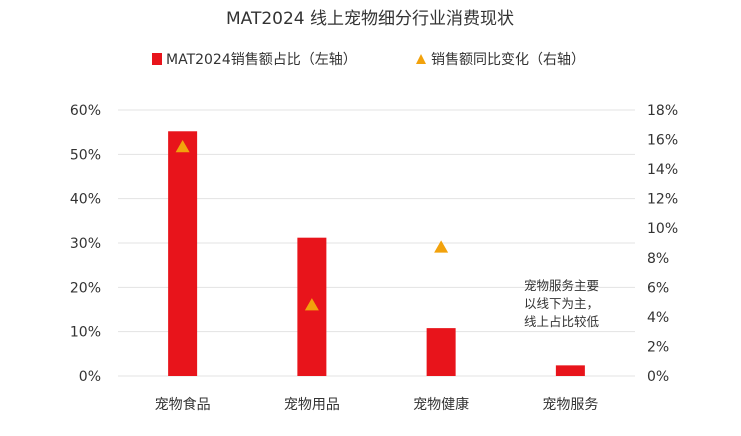 The image size is (741, 436). Describe the element at coordinates (85, 200) in the screenshot. I see `left-tick-label: 40%` at that location.